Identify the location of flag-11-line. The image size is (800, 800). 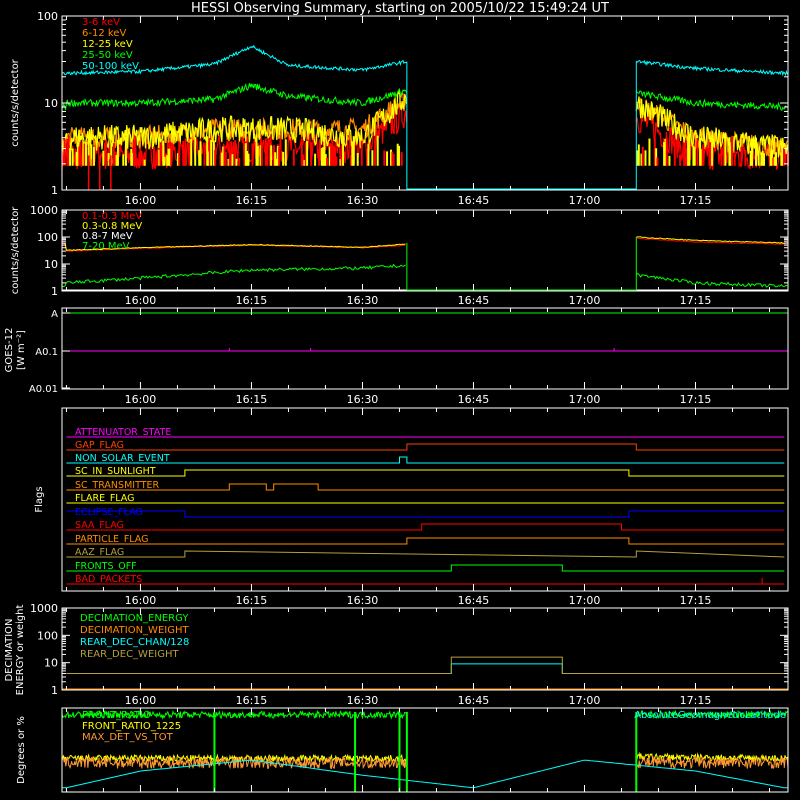
(425, 581).